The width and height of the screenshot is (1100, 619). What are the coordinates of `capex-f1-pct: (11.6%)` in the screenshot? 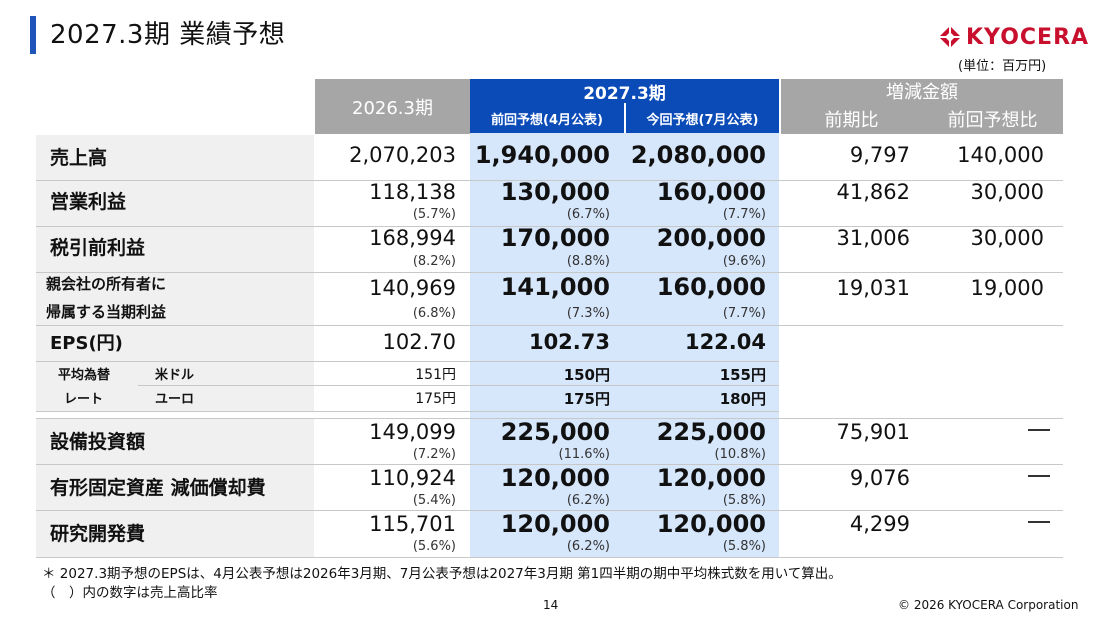 It's located at (584, 454).